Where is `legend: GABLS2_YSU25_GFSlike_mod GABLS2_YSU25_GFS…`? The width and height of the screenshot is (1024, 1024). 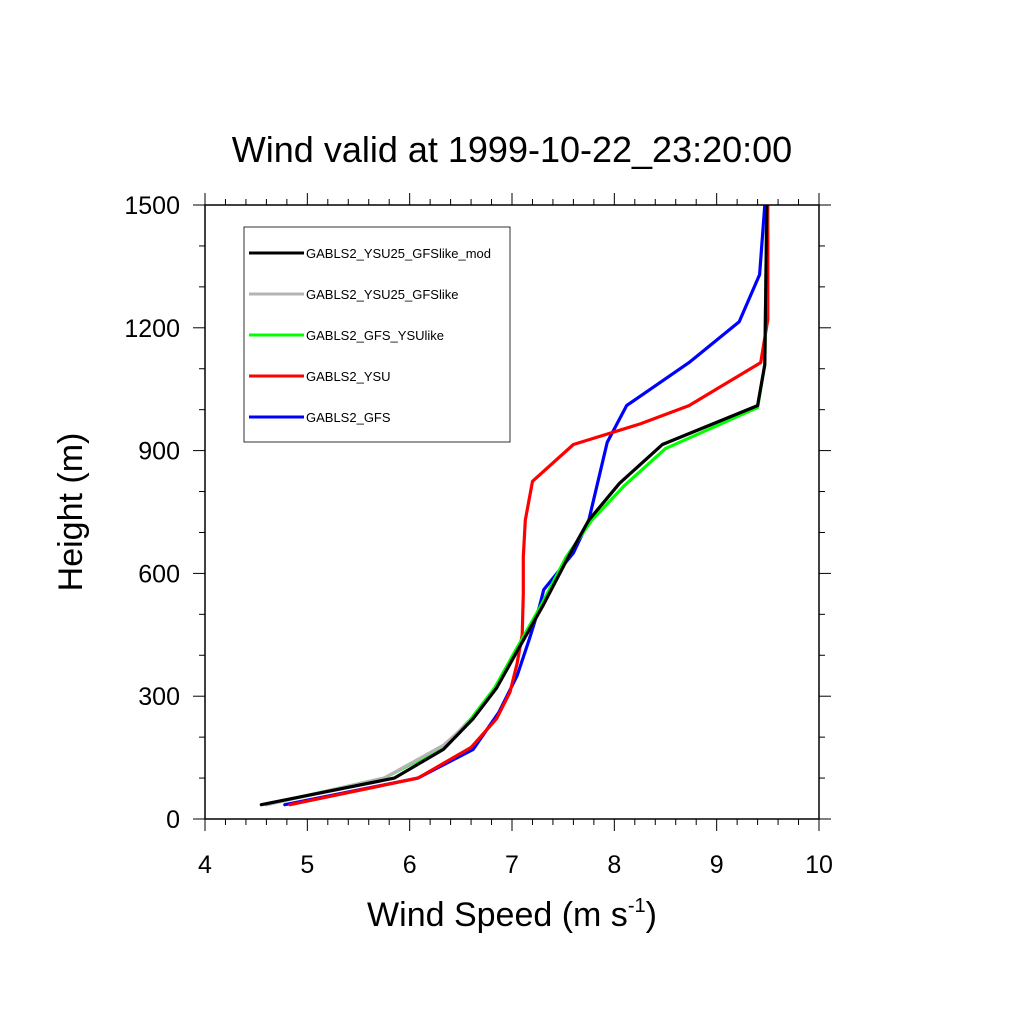 legend: GABLS2_YSU25_GFSlike_mod GABLS2_YSU25_GFS… is located at coordinates (377, 334).